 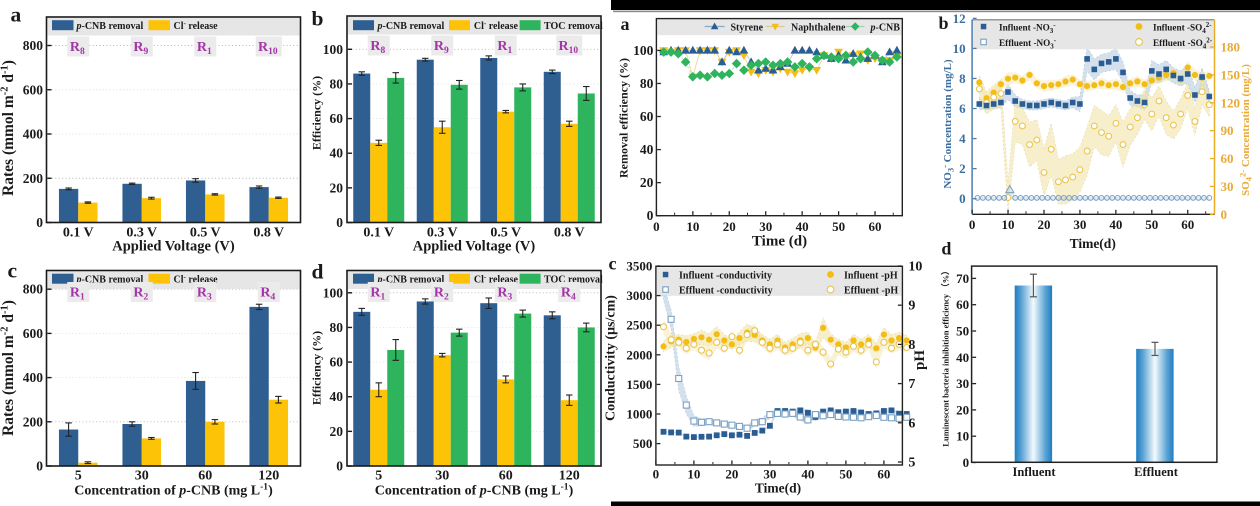 What do you see at coordinates (173, 491) in the screenshot?
I see `svg-text:Concentration of p-CNB (mg L-1: Concentration of p-CNB (mg L-1)` at bounding box center [173, 491].